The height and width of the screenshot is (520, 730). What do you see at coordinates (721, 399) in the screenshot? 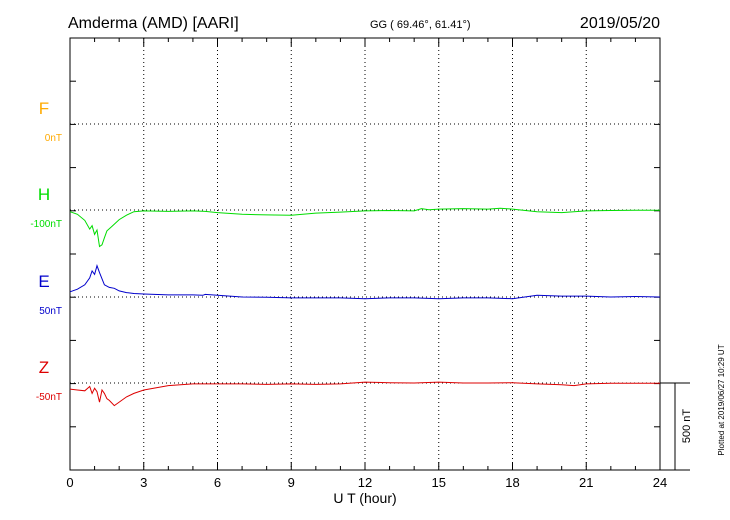
I see `plotted-at-note: Plotted at 2019/06/27 10:29 UT` at bounding box center [721, 399].